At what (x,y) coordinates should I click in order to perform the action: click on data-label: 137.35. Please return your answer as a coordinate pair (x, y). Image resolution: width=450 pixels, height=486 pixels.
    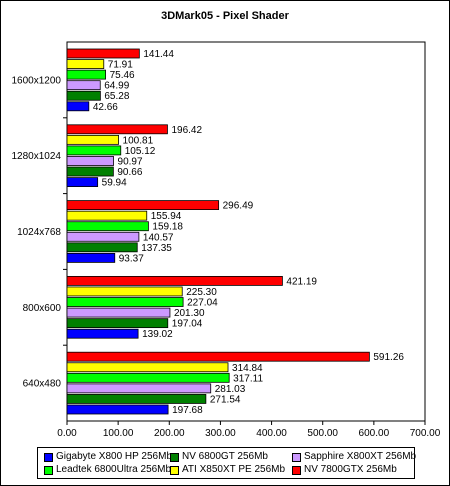
    Looking at the image, I should click on (156, 248).